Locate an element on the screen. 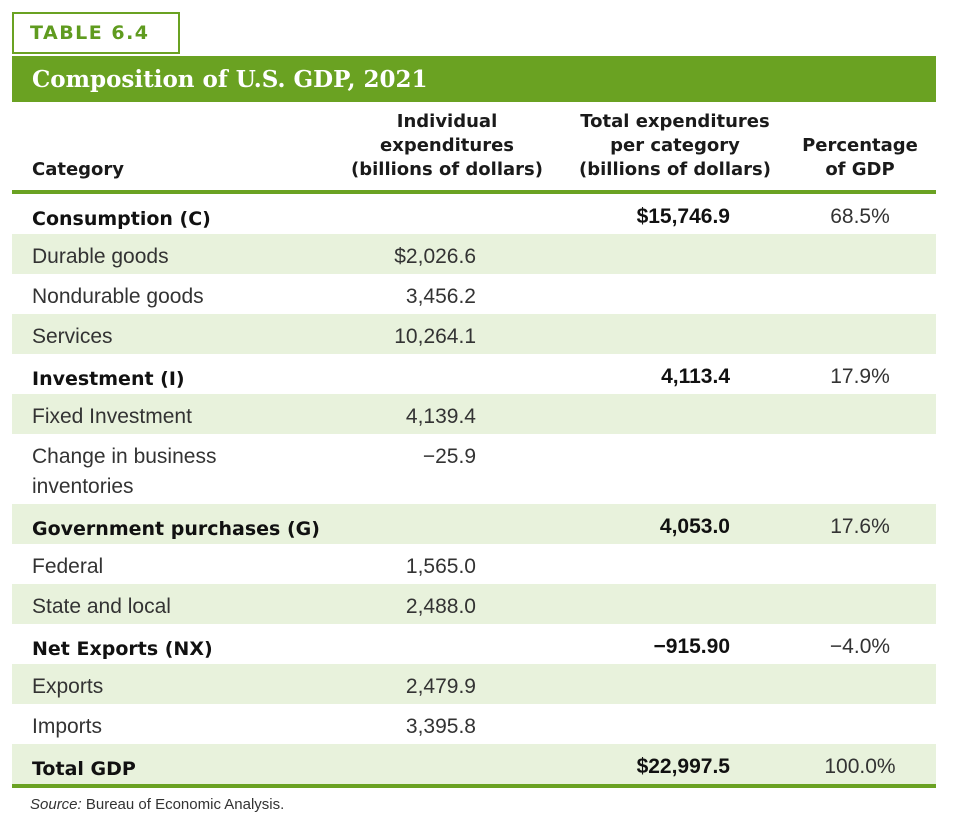 This screenshot has height=832, width=956. header-category: Category is located at coordinates (78, 169).